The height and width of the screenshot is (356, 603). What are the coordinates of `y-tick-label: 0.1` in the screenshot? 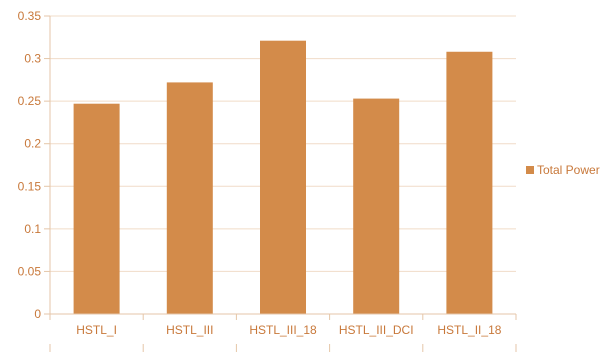 It's located at (32, 229).